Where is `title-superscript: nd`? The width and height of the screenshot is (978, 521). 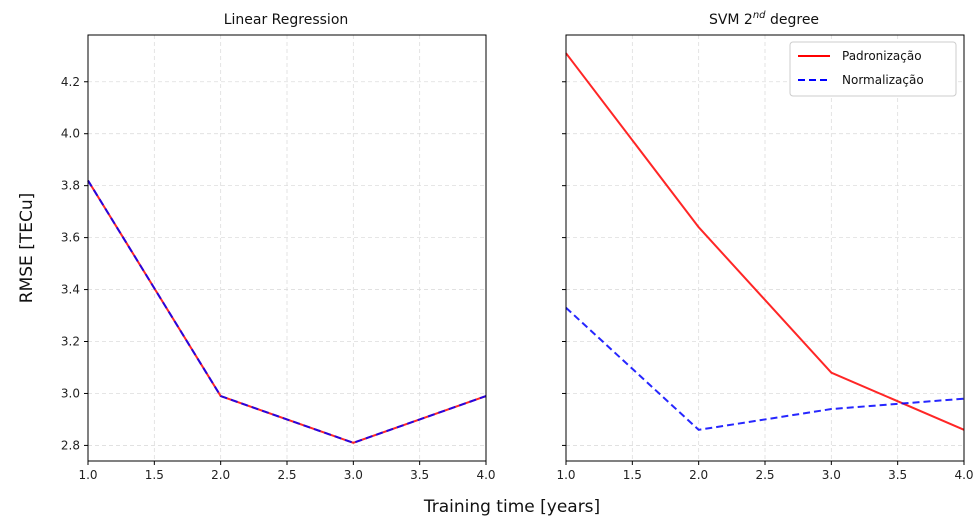 title-superscript: nd is located at coordinates (759, 15).